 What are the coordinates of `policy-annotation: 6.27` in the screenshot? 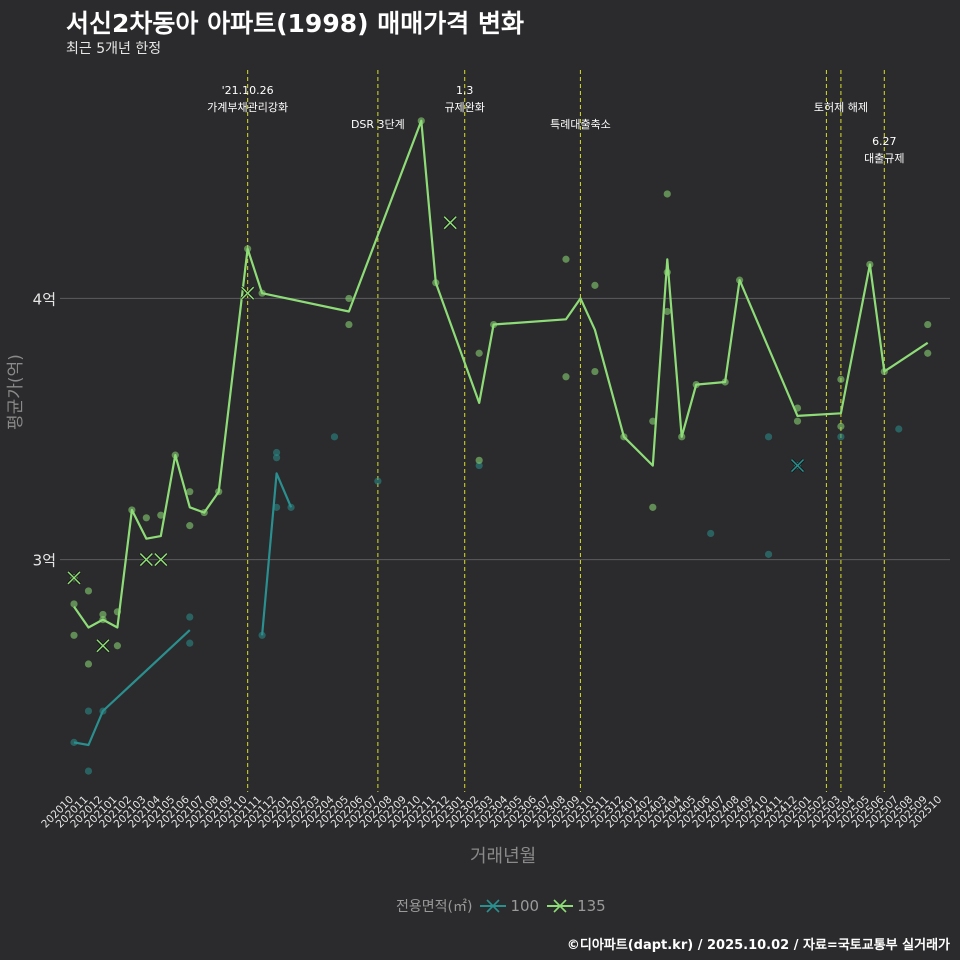 It's located at (884, 141).